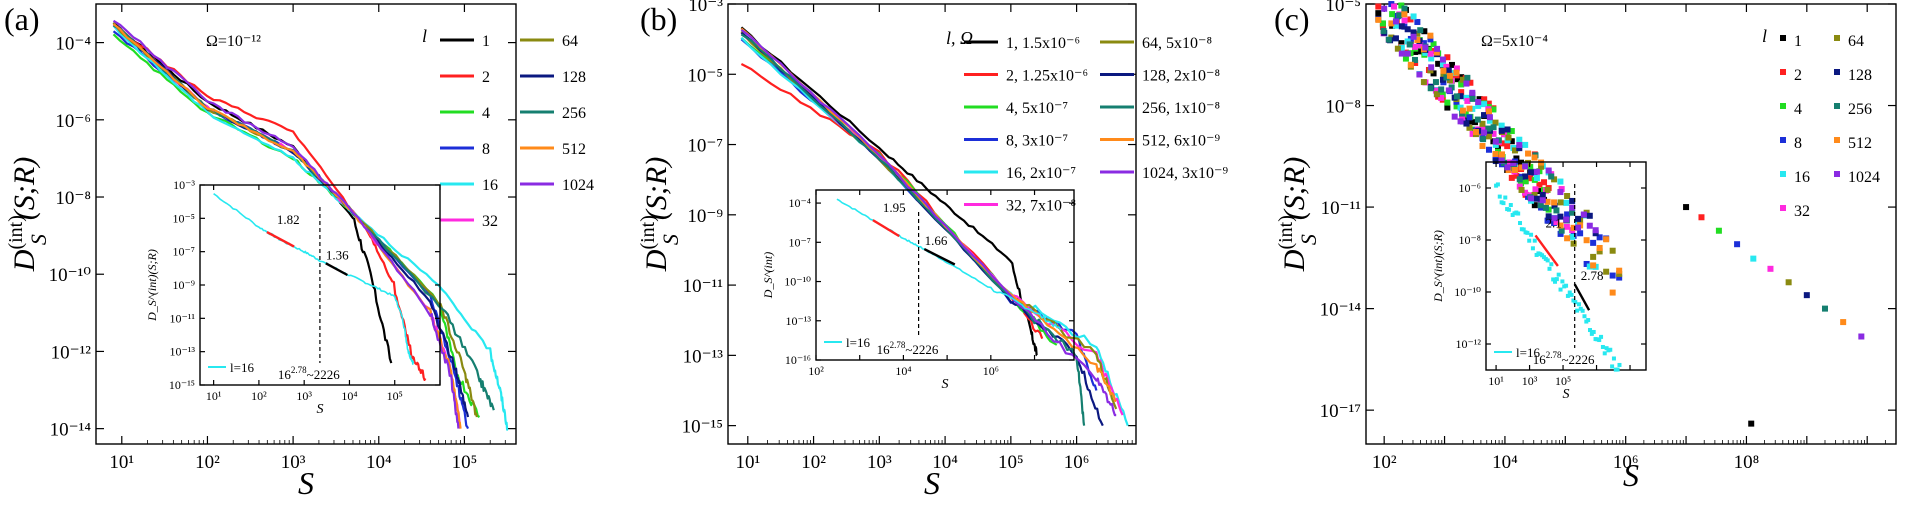 The image size is (1906, 505). What do you see at coordinates (70, 275) in the screenshot?
I see `panel0-ytick-label: 10⁻¹⁰` at bounding box center [70, 275].